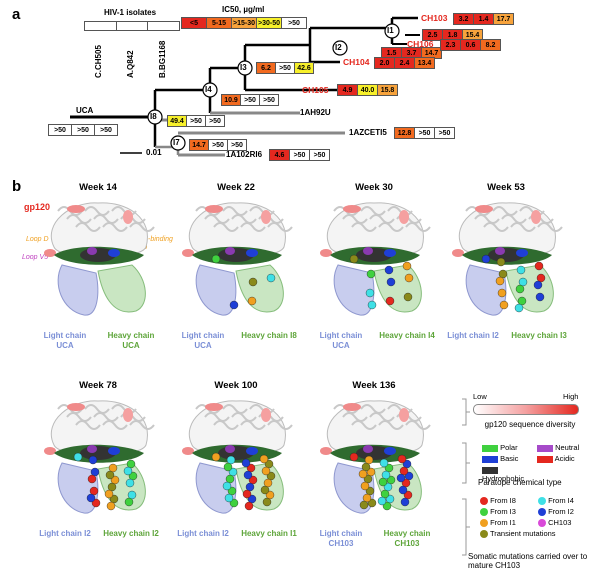  I want to click on mutation-legend-label: From I3, so click(502, 512).